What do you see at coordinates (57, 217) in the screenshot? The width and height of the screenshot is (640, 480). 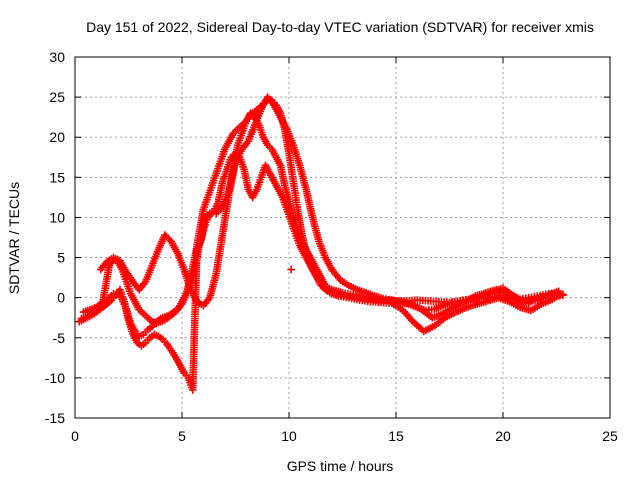 I see `y-tick-label: 10` at bounding box center [57, 217].